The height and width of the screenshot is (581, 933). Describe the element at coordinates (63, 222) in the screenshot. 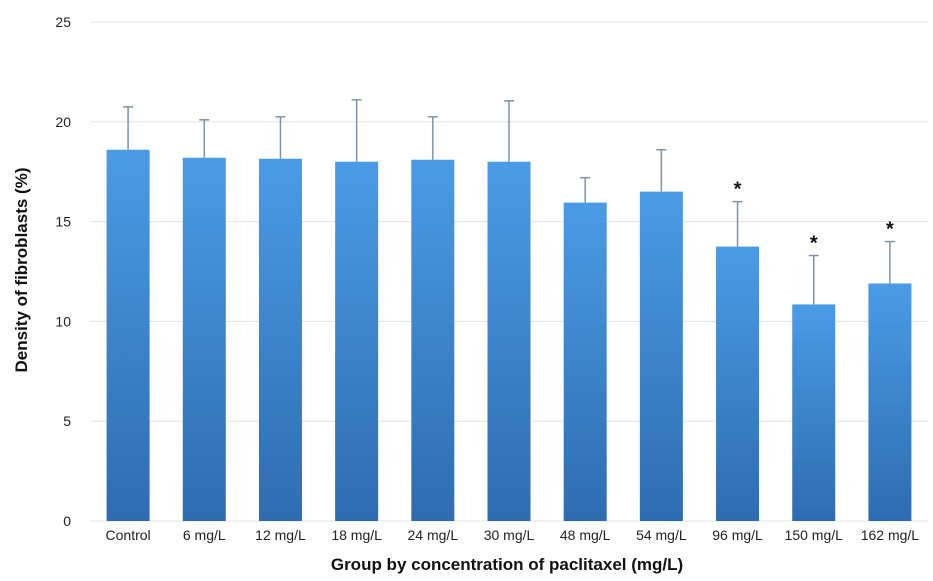

I see `y-tick-label: 15` at that location.